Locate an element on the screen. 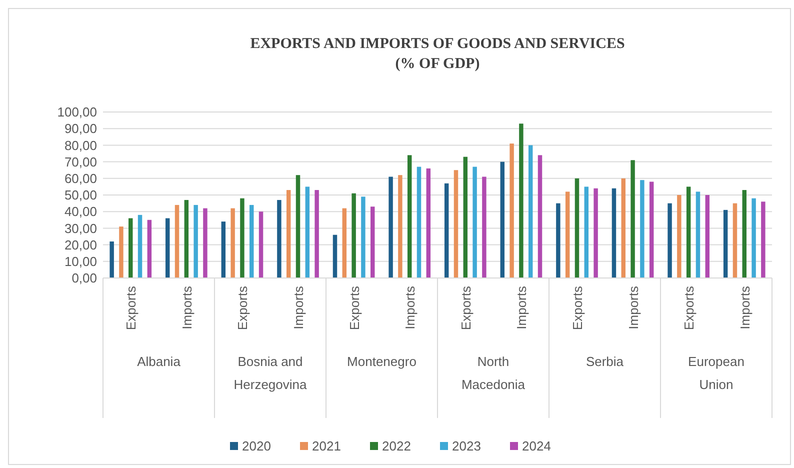  text: Albania is located at coordinates (159, 361).